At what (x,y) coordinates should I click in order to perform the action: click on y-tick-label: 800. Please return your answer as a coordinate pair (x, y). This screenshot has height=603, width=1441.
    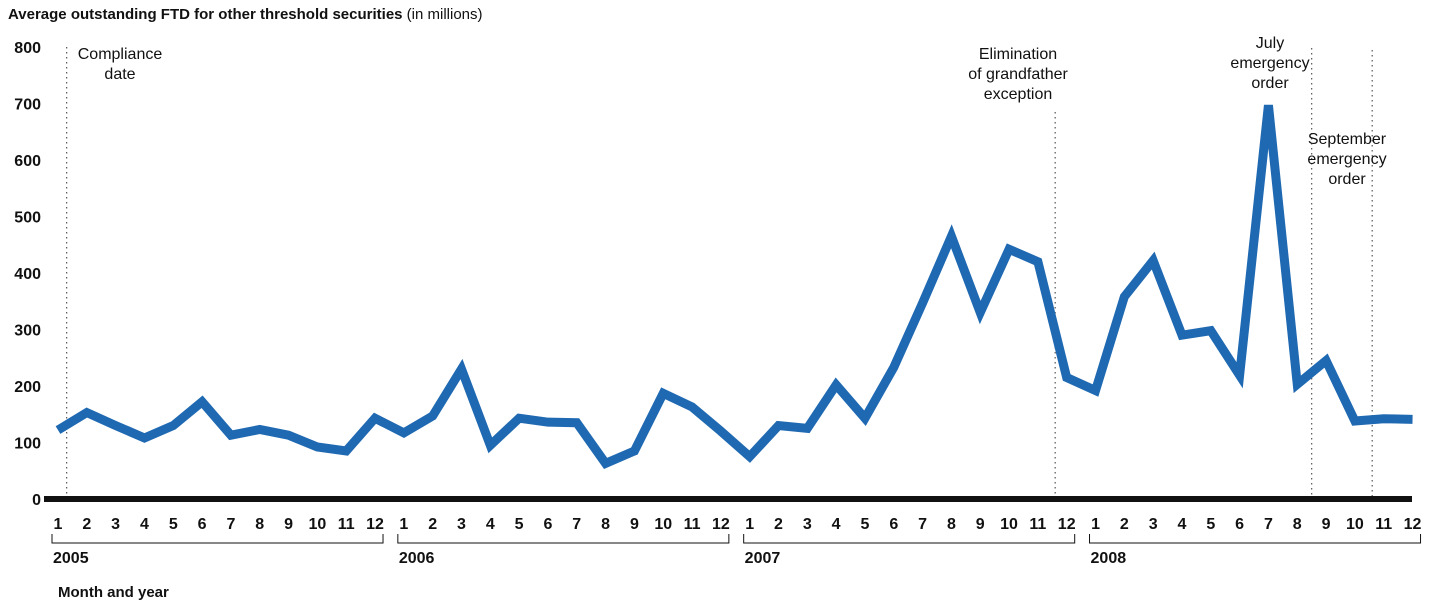
    Looking at the image, I should click on (27, 48).